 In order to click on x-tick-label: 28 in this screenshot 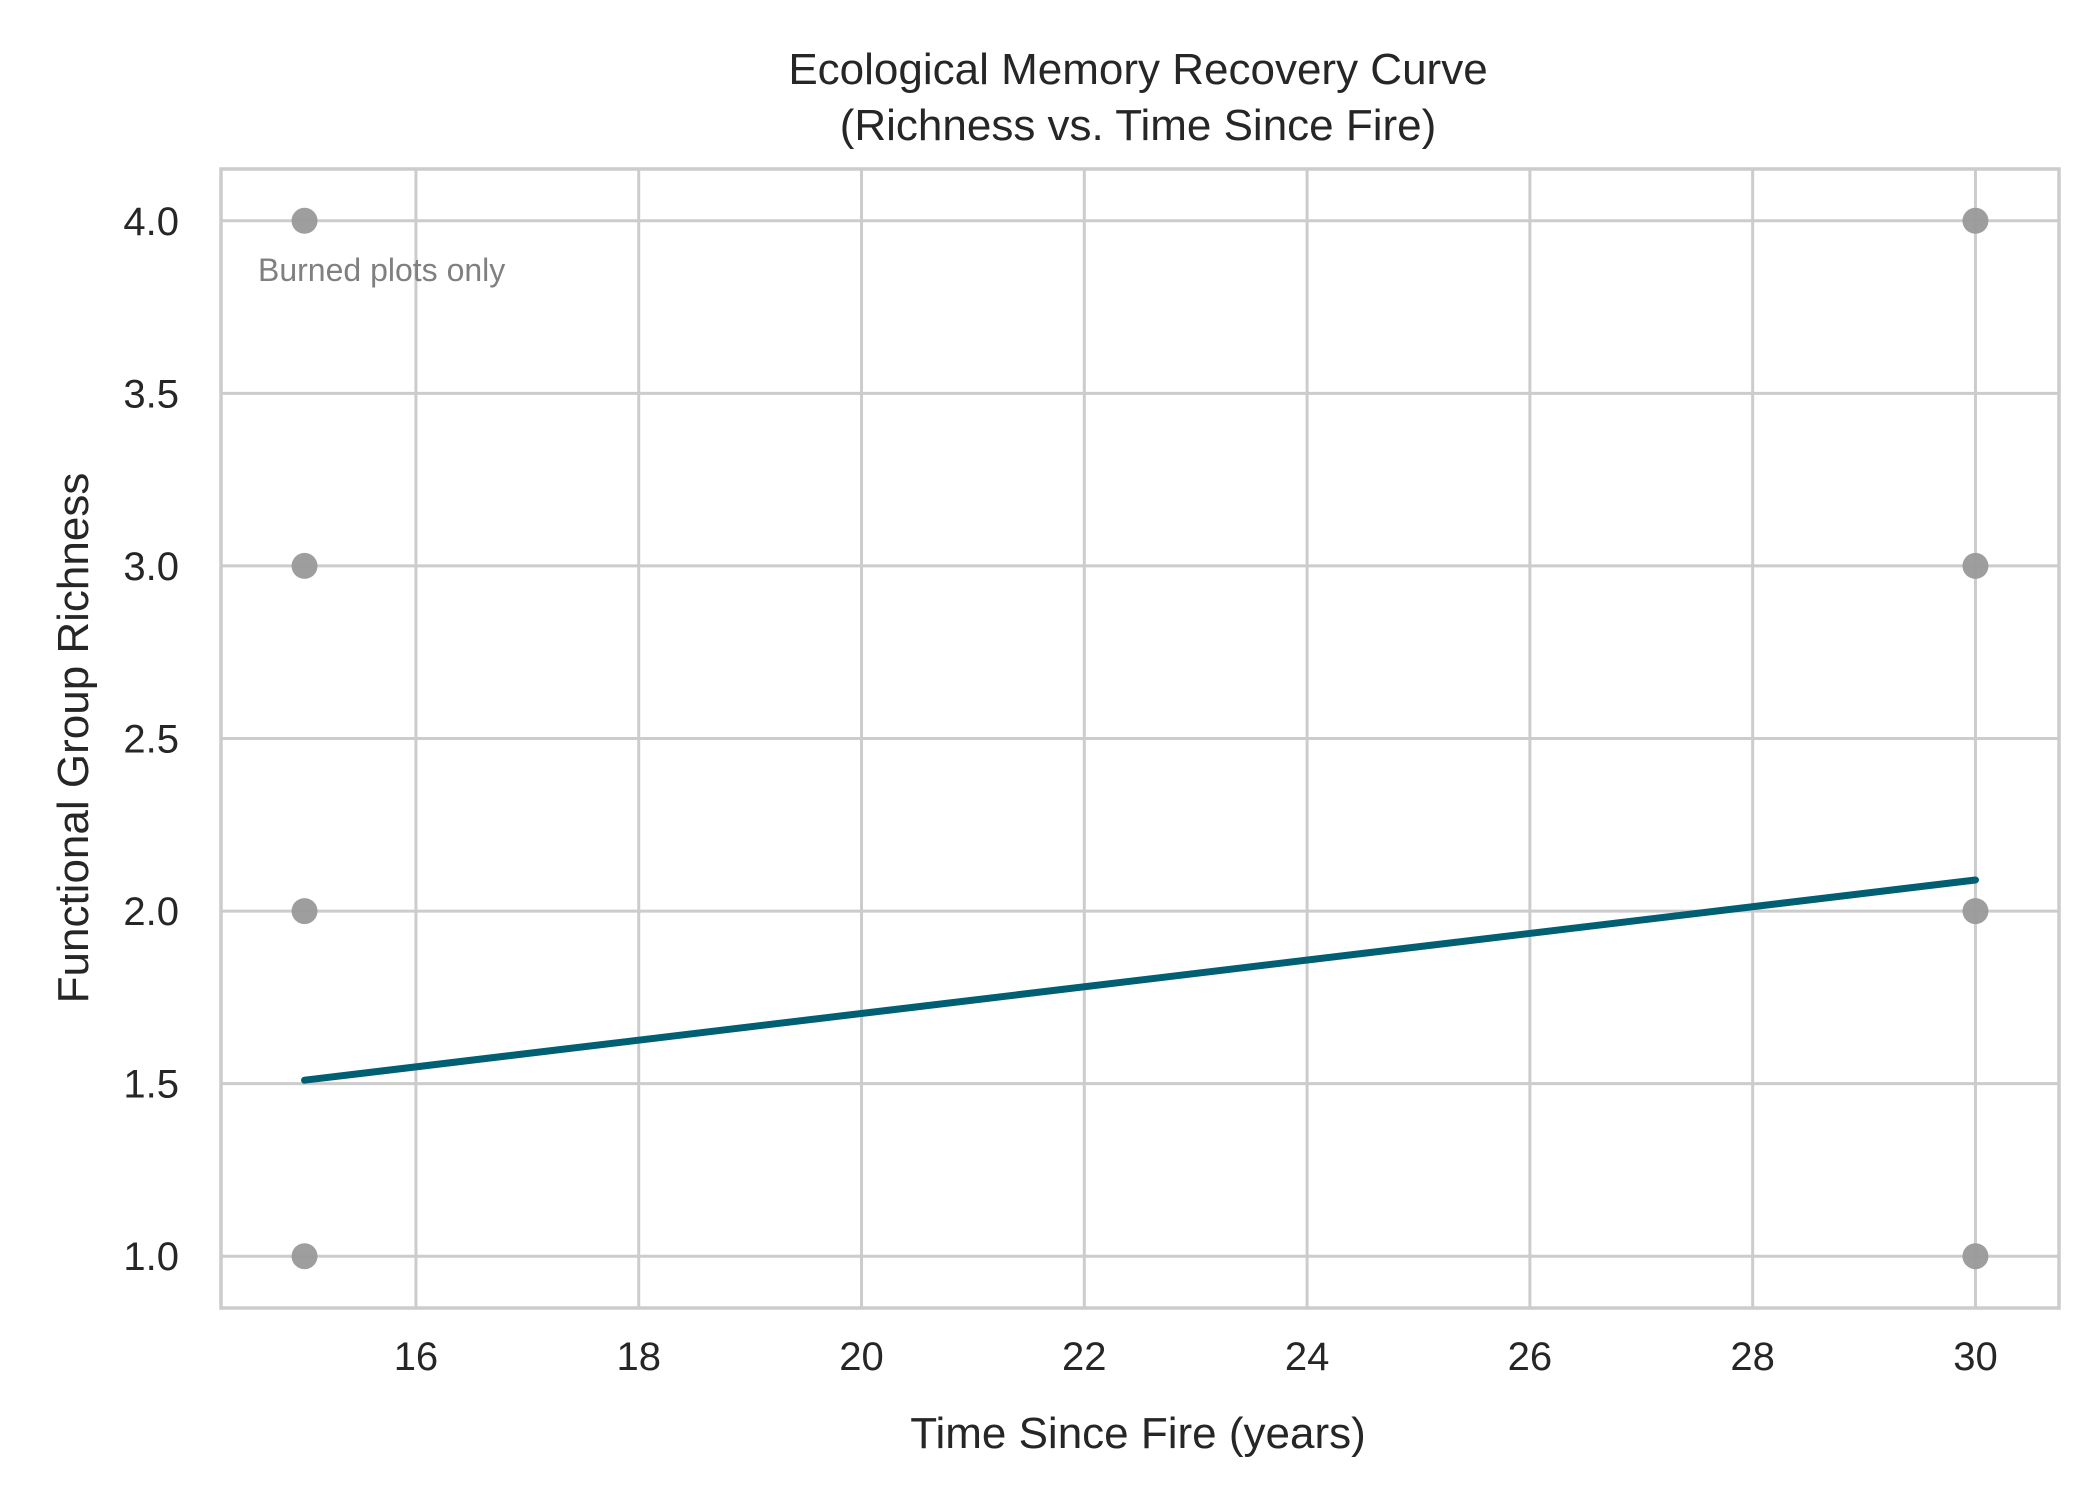, I will do `click(1752, 1357)`.